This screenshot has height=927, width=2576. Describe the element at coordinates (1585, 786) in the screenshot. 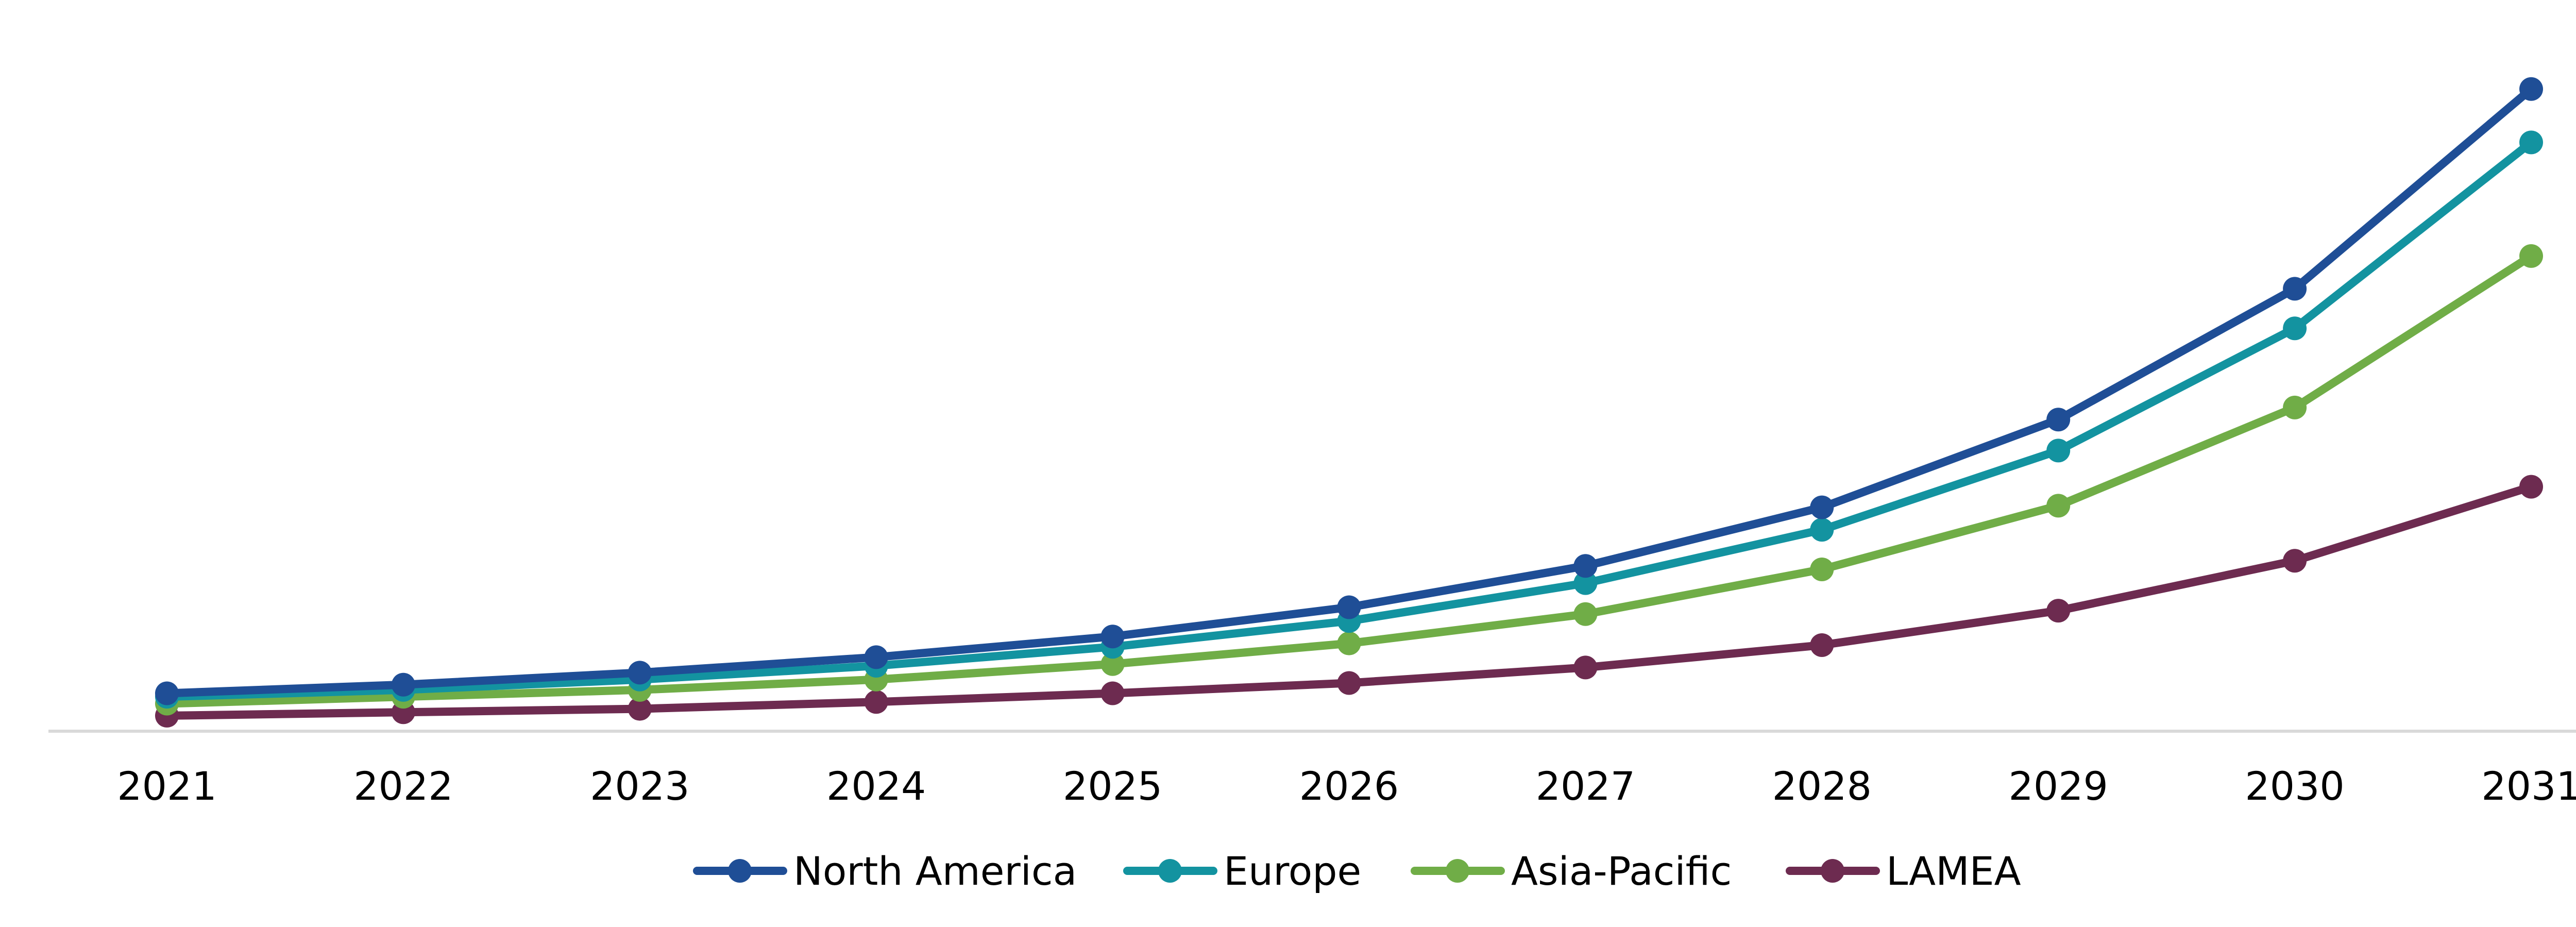

I see `x-tick-label: 2027` at that location.